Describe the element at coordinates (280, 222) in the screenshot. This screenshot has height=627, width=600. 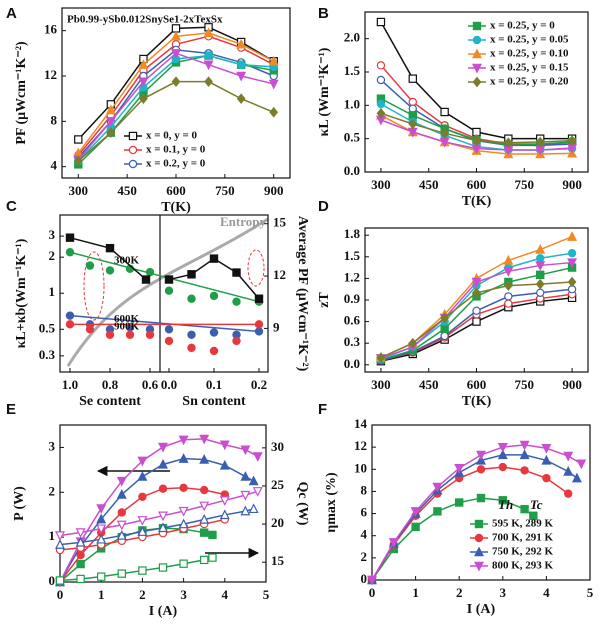
I see `y2-tick-label: 15` at that location.